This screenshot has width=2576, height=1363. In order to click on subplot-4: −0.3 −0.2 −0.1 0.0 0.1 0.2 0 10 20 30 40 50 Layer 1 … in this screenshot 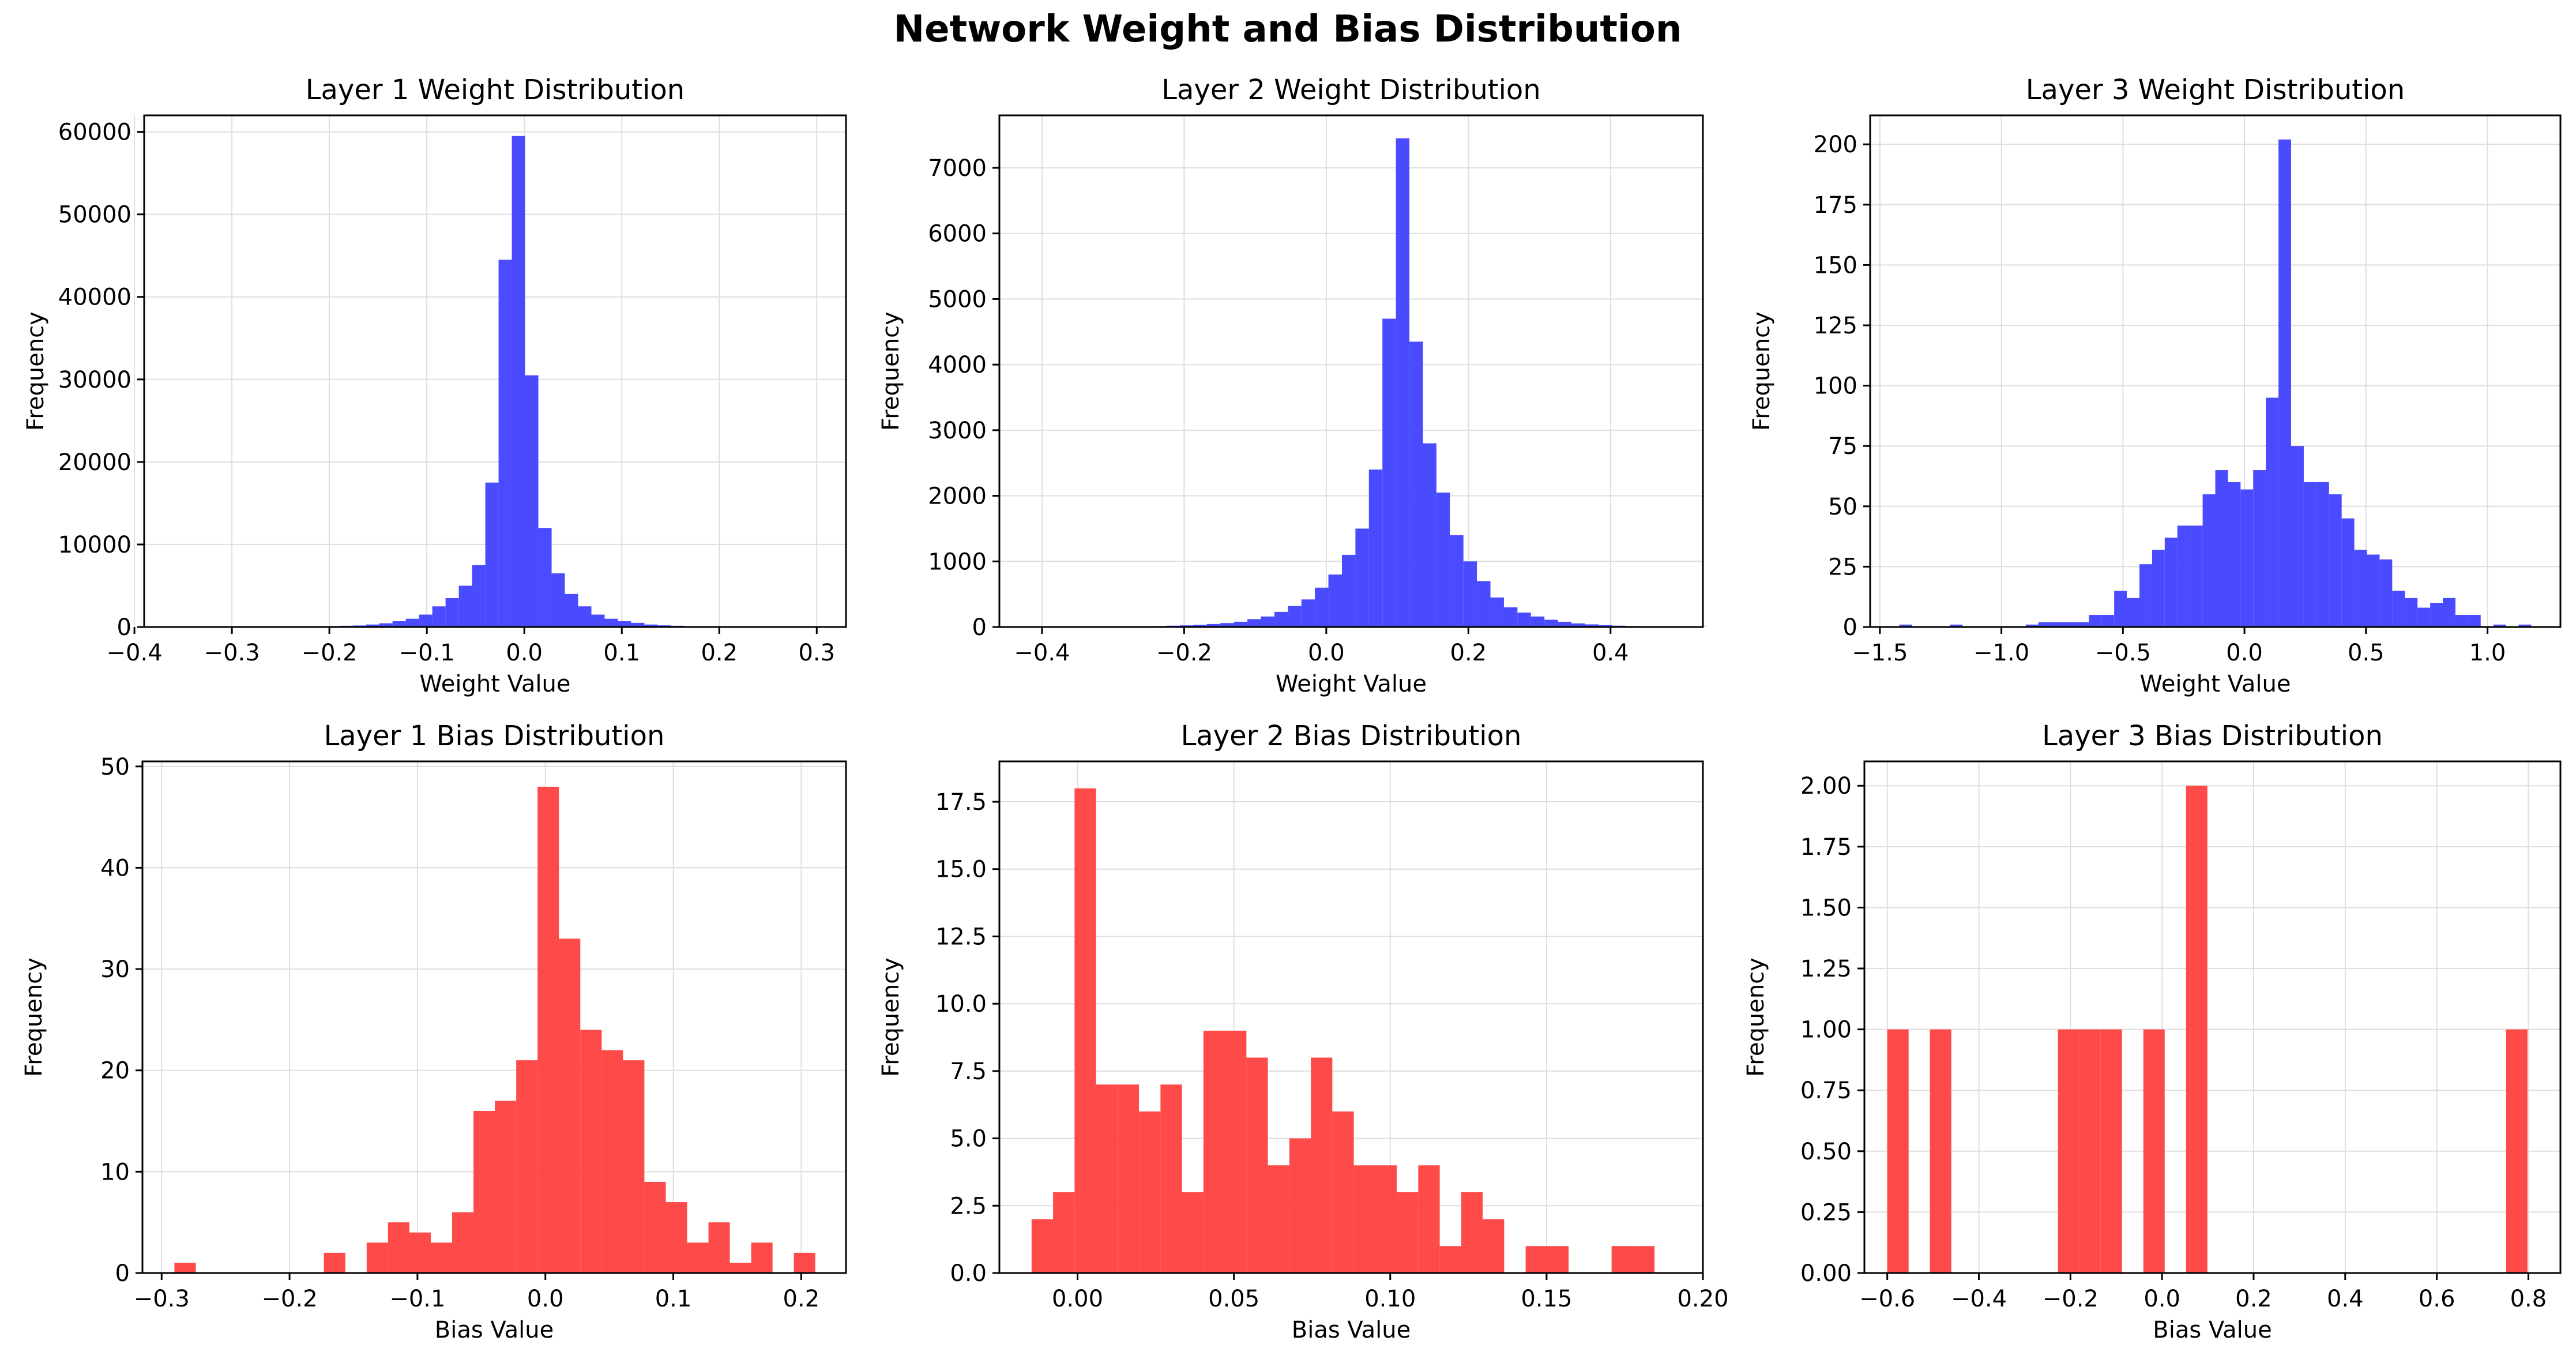, I will do `click(434, 1031)`.